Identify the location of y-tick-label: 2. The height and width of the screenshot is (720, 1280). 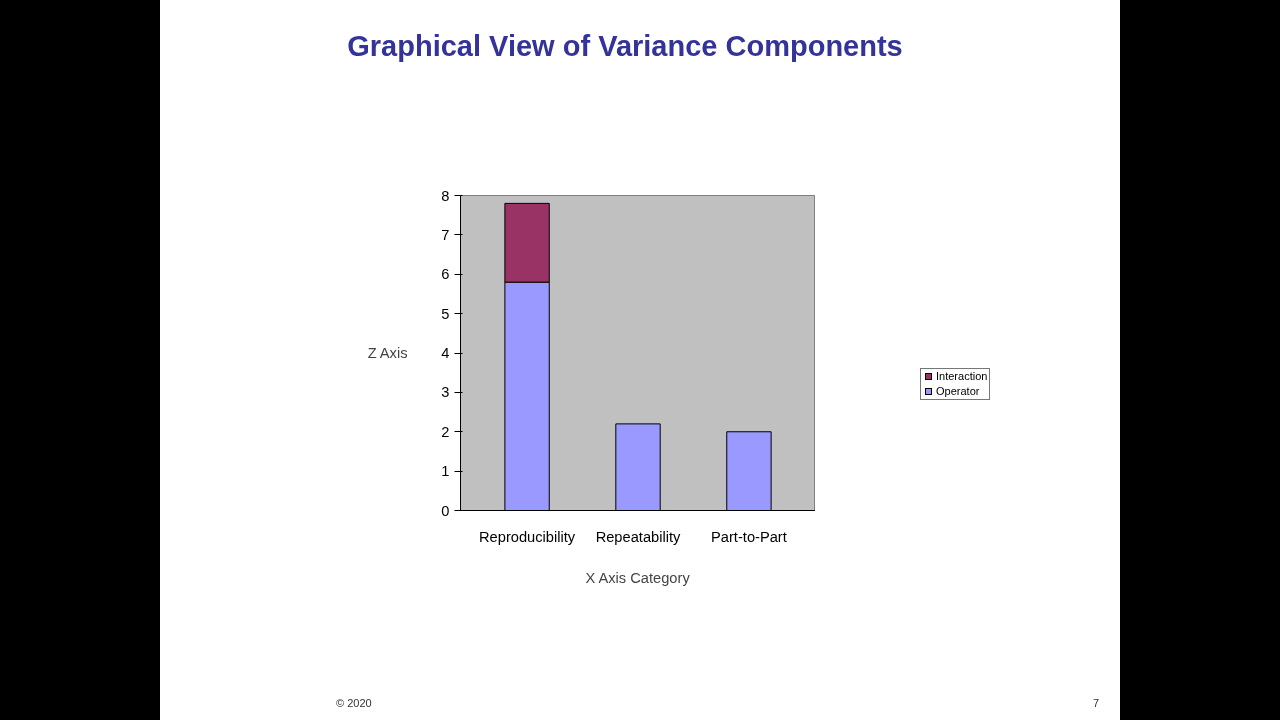
(445, 431).